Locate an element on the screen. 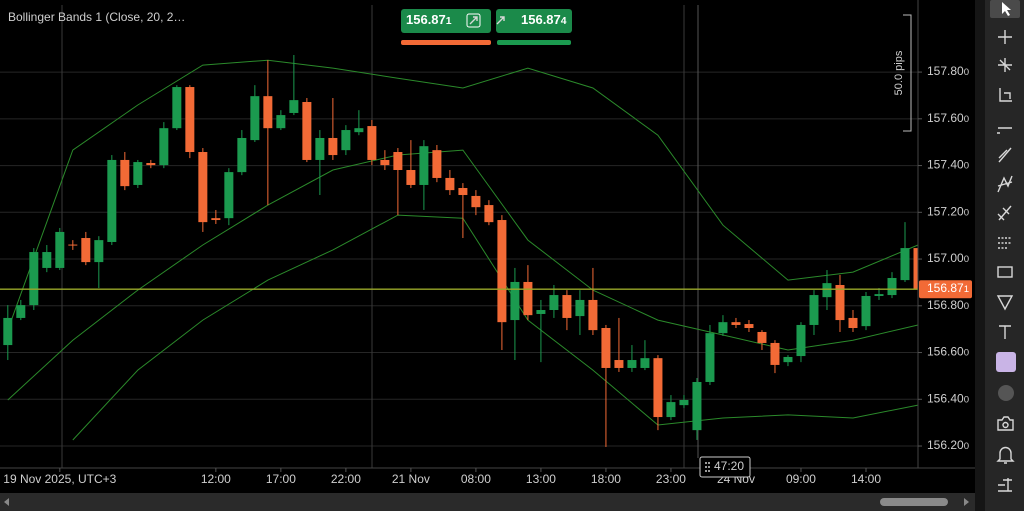 This screenshot has width=1024, height=511. x-tick-label: 12:00 is located at coordinates (216, 479).